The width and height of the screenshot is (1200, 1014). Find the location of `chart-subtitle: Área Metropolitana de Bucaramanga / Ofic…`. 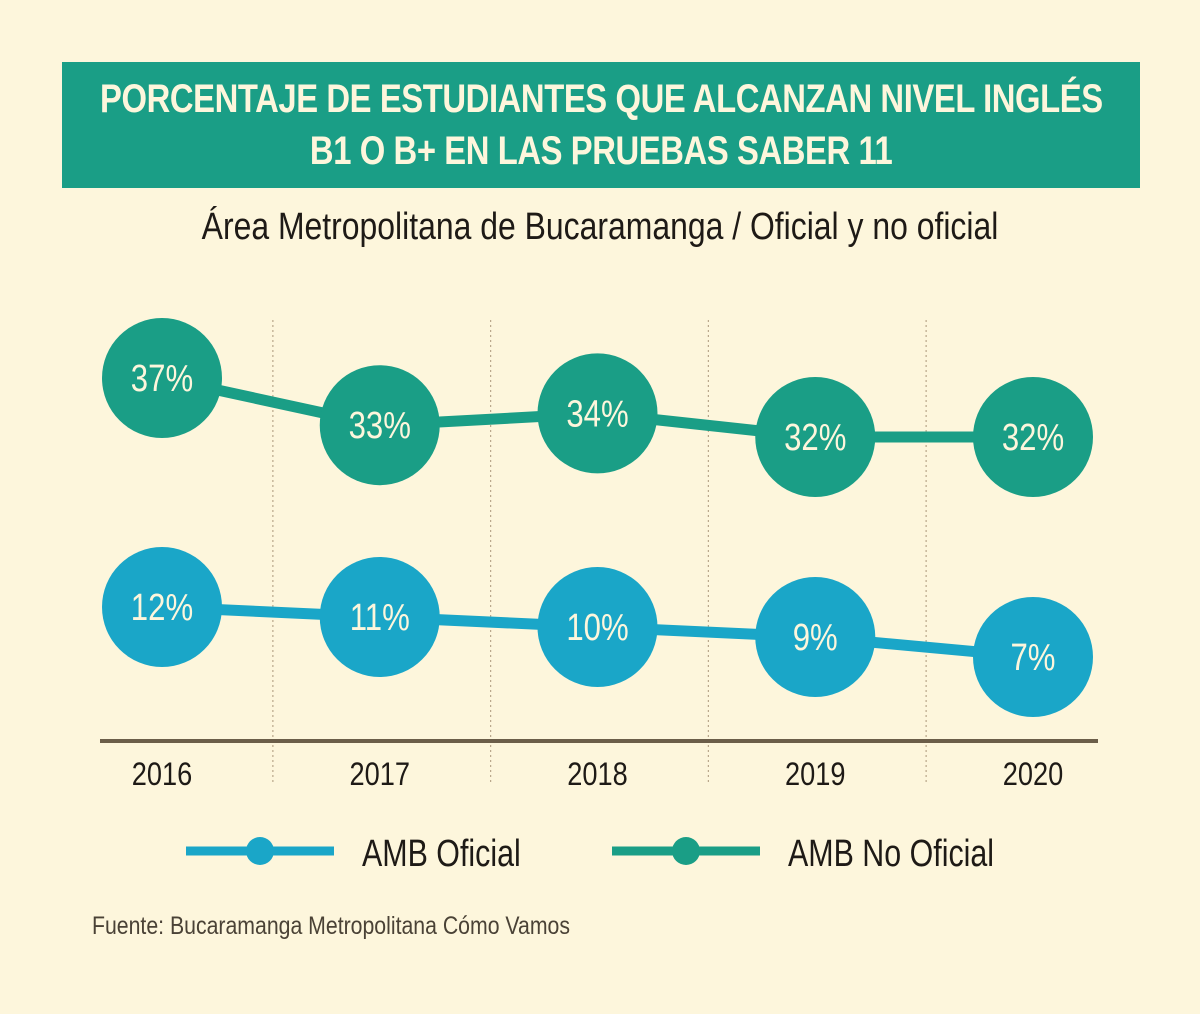

chart-subtitle: Área Metropolitana de Bucaramanga / Ofic… is located at coordinates (600, 227).